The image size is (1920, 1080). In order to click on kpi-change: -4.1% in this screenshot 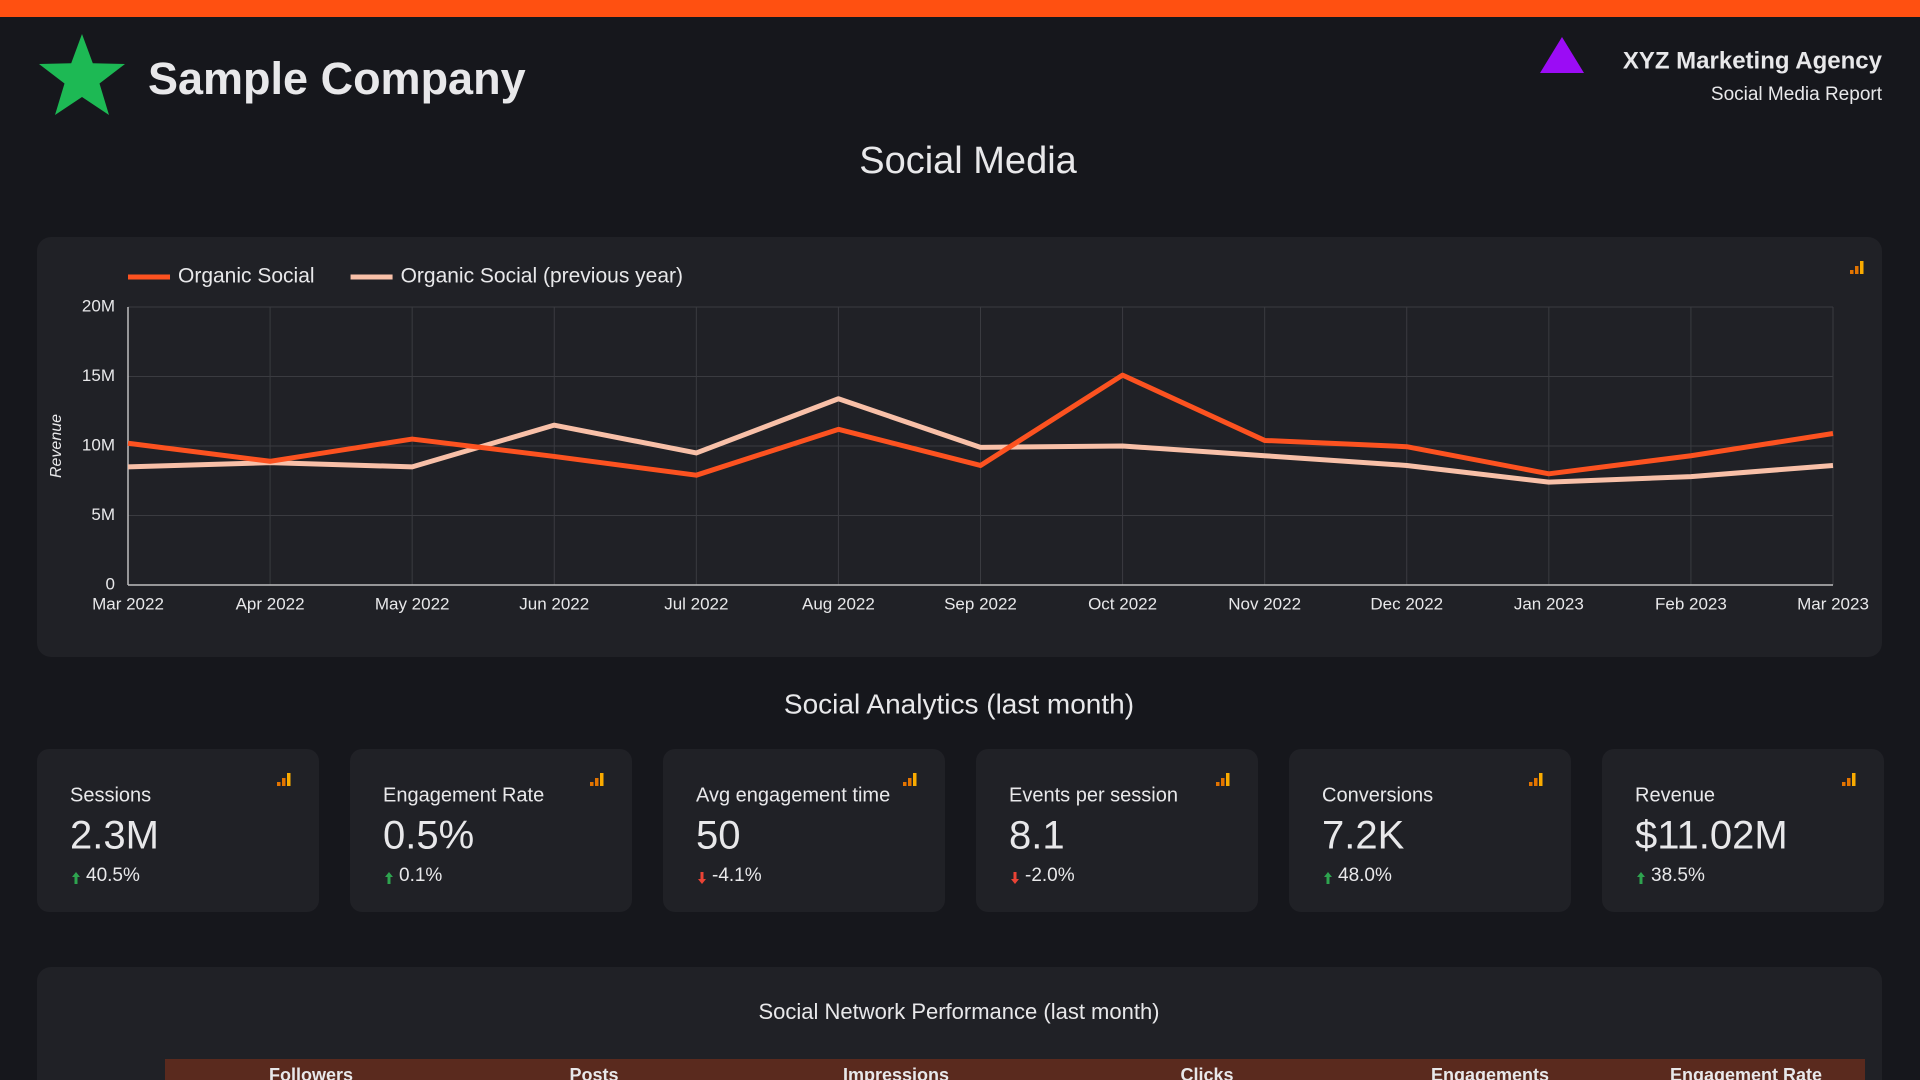, I will do `click(737, 875)`.